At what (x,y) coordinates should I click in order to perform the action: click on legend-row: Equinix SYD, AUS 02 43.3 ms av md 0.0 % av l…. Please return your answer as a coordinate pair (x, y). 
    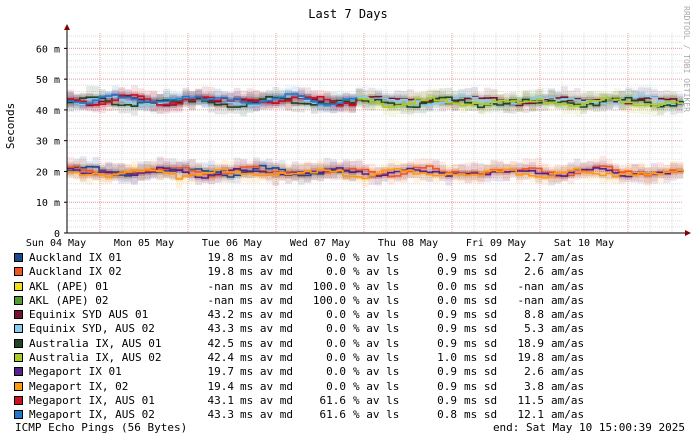
    Looking at the image, I should click on (355, 329).